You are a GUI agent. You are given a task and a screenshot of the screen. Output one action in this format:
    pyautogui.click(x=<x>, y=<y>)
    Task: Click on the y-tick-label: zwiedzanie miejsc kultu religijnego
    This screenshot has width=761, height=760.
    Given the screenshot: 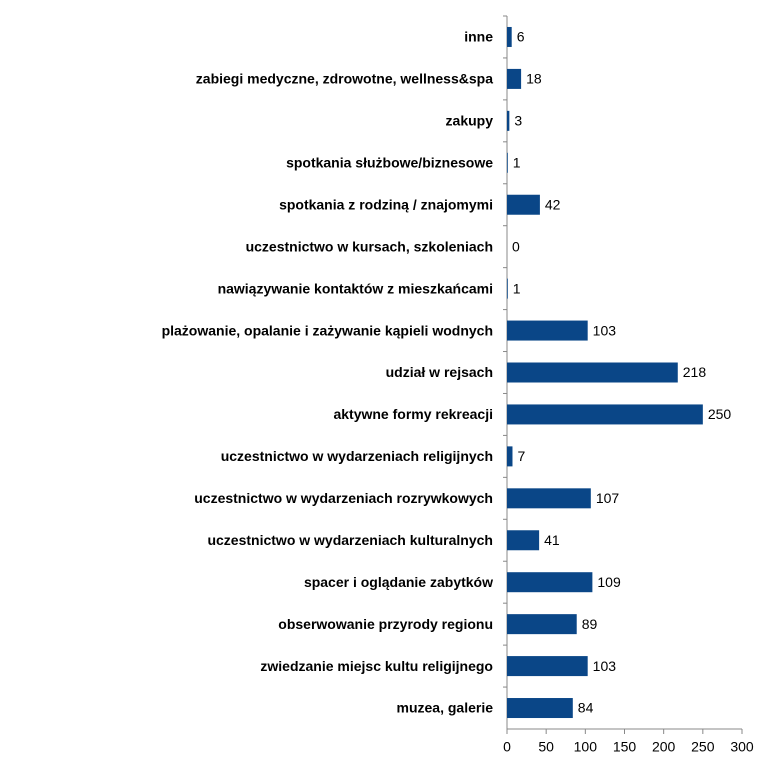 What is the action you would take?
    pyautogui.click(x=376, y=666)
    